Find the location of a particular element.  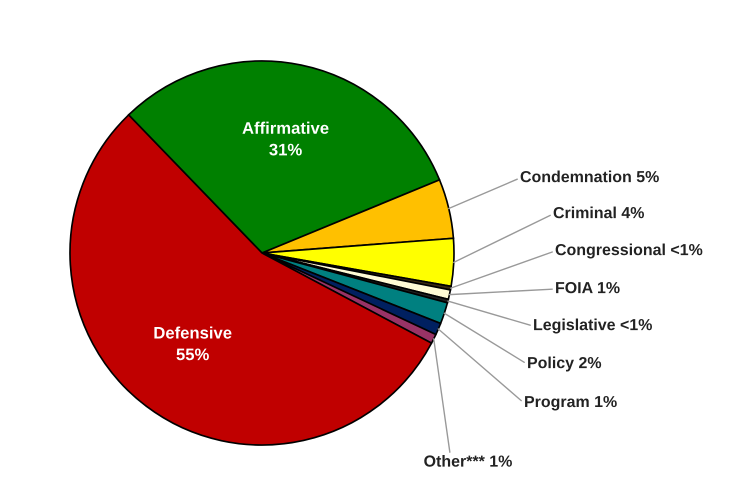

slice-label: Program 1% is located at coordinates (571, 403).